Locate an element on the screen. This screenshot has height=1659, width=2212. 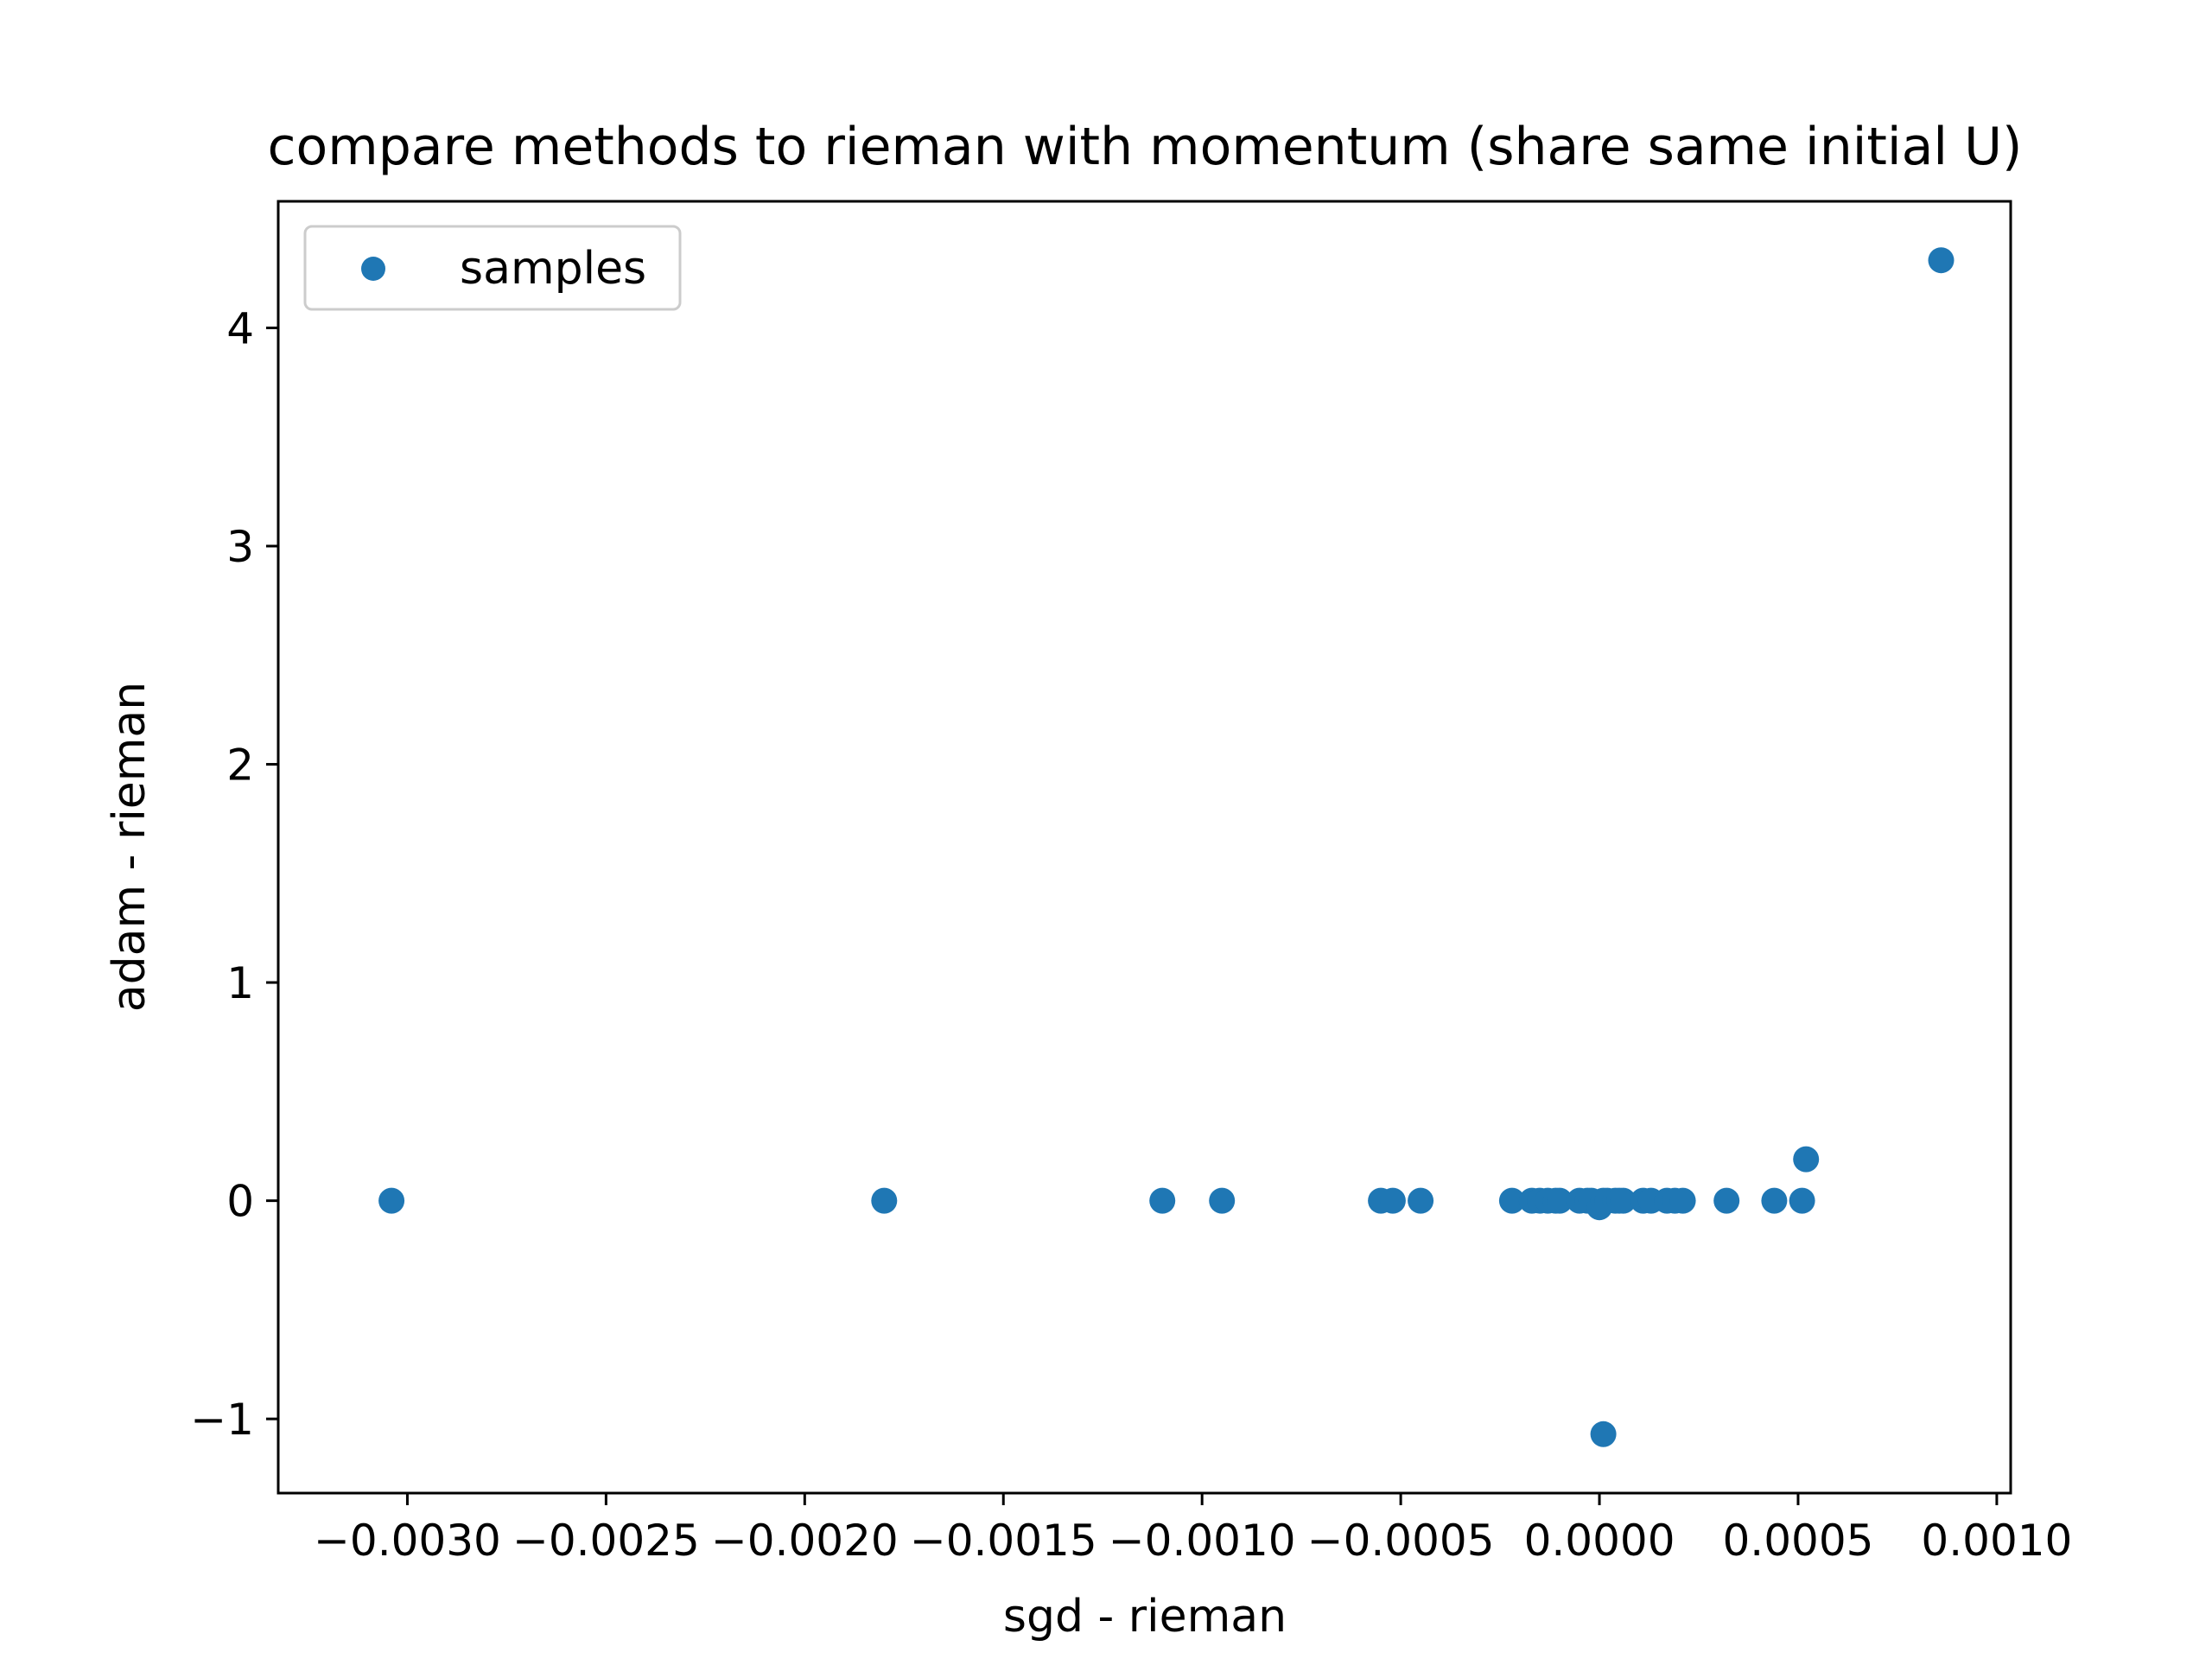
y-tick-label: 0 is located at coordinates (240, 1202).